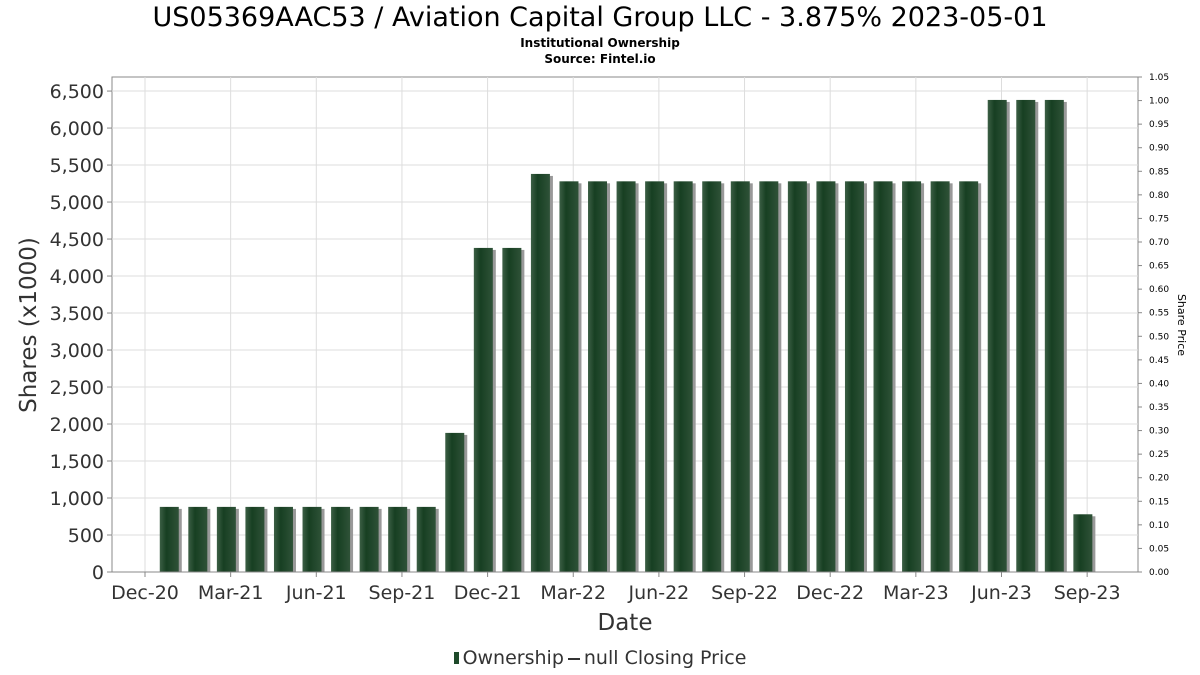 The width and height of the screenshot is (1200, 675). Describe the element at coordinates (744, 593) in the screenshot. I see `x-tick-label: Sep-22` at that location.